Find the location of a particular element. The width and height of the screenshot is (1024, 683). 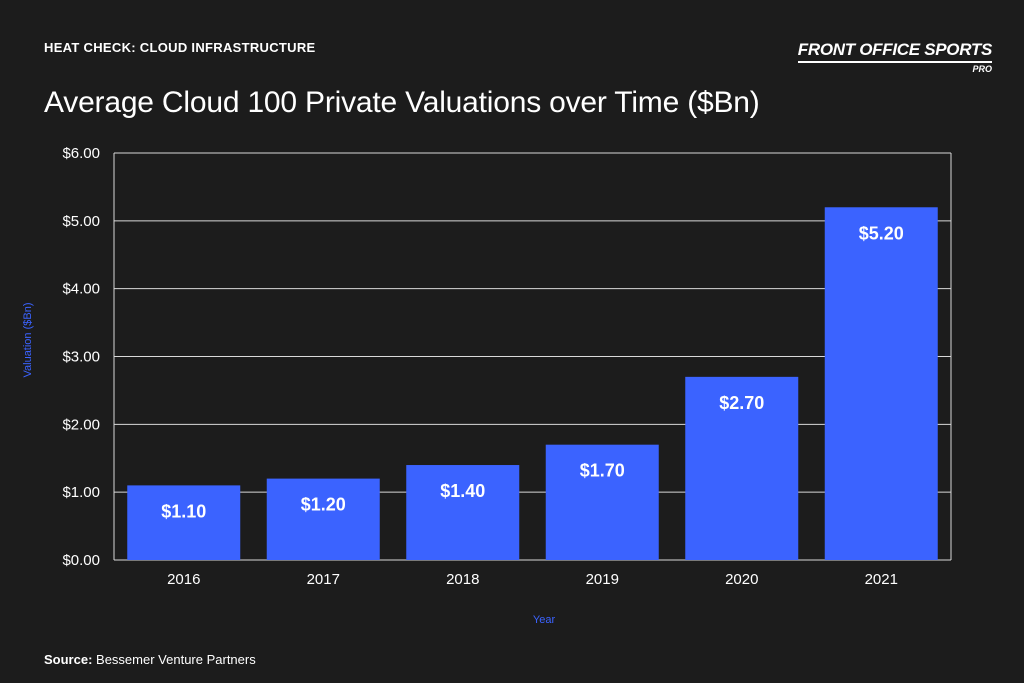

x-tick-label: 2016 is located at coordinates (183, 579).